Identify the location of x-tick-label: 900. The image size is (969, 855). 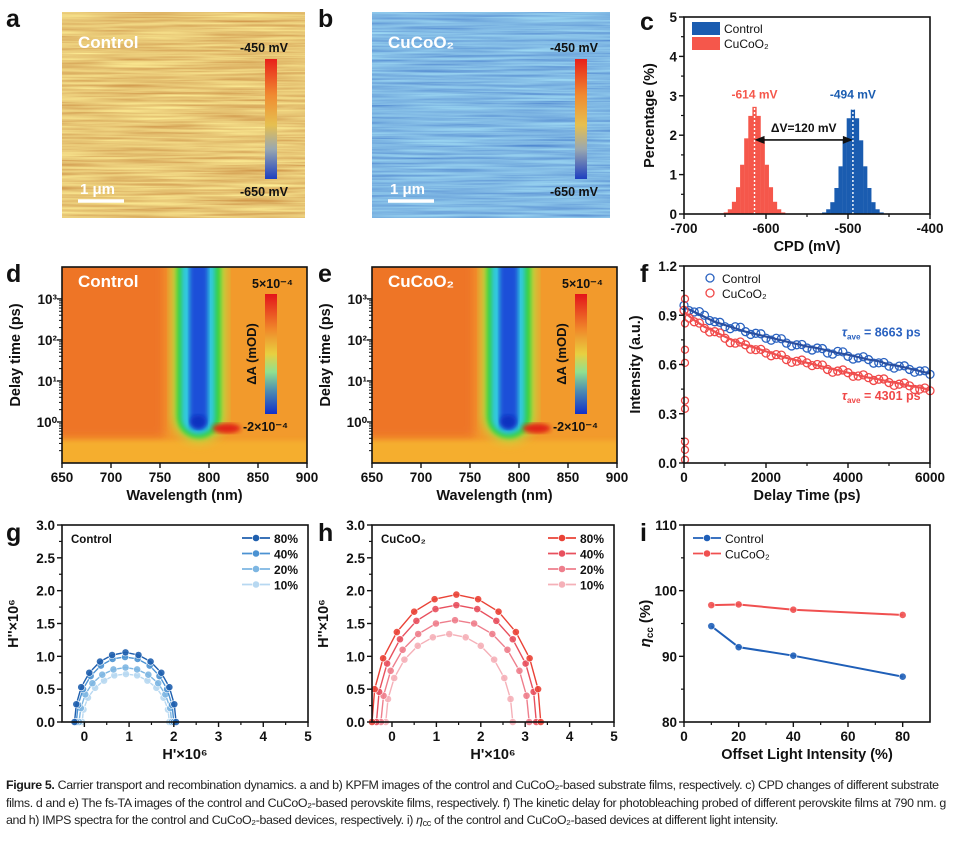
(617, 477).